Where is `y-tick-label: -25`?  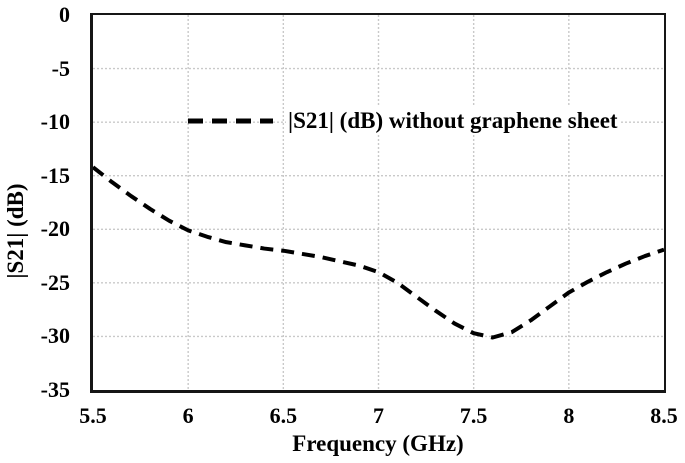
y-tick-label: -25 is located at coordinates (55, 282).